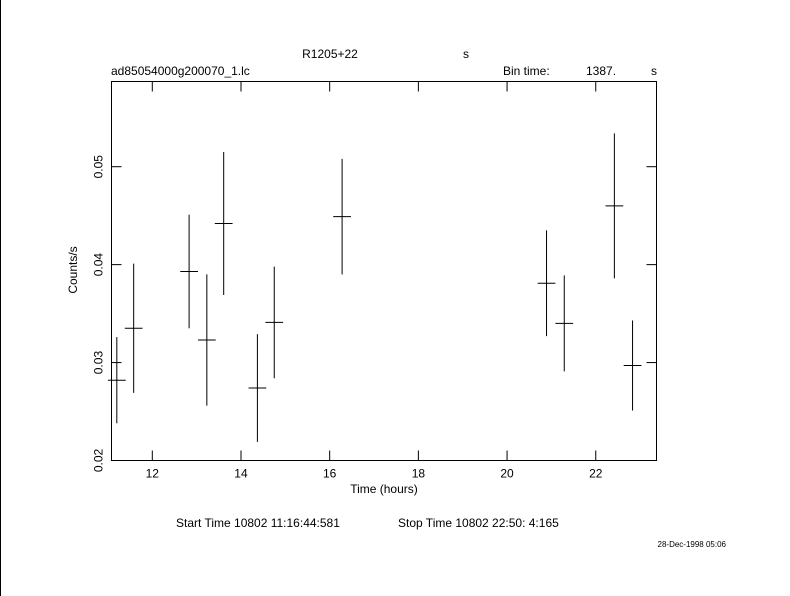  What do you see at coordinates (258, 523) in the screenshot?
I see `start-time: Start Time 10802 11:16:44:581` at bounding box center [258, 523].